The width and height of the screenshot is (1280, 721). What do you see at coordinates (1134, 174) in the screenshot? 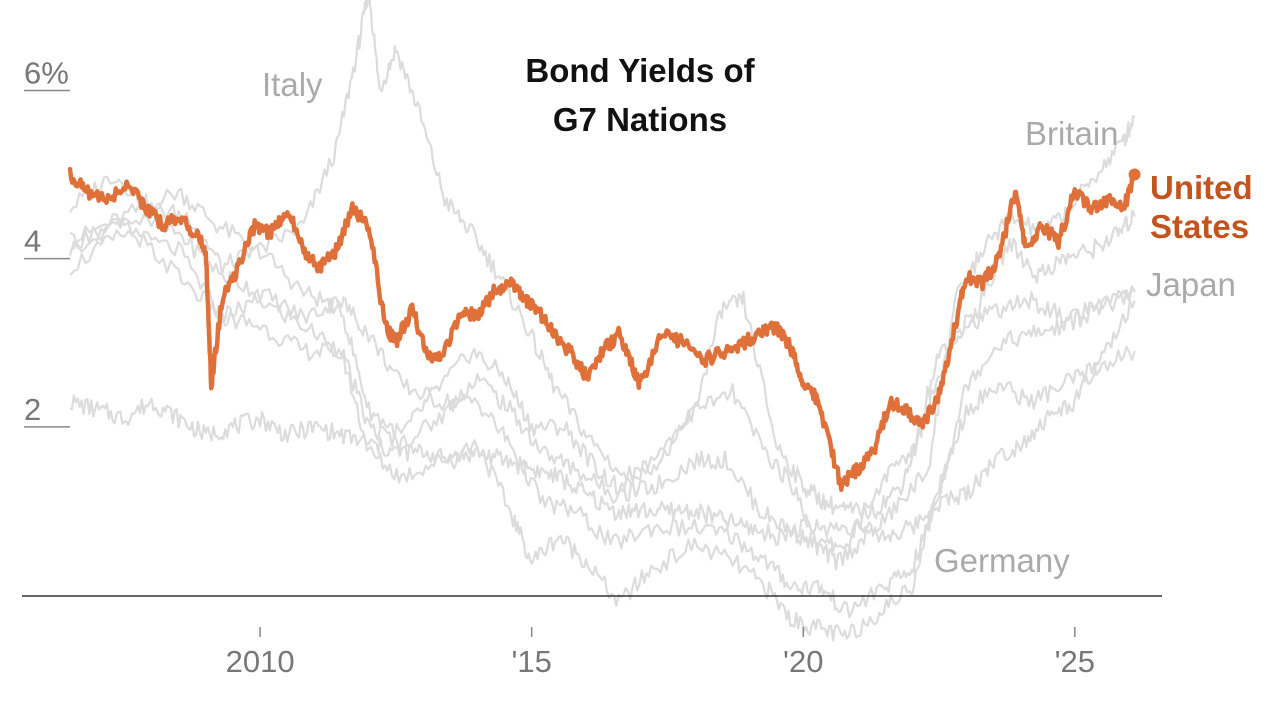
I see `series-endpoint-united-states` at bounding box center [1134, 174].